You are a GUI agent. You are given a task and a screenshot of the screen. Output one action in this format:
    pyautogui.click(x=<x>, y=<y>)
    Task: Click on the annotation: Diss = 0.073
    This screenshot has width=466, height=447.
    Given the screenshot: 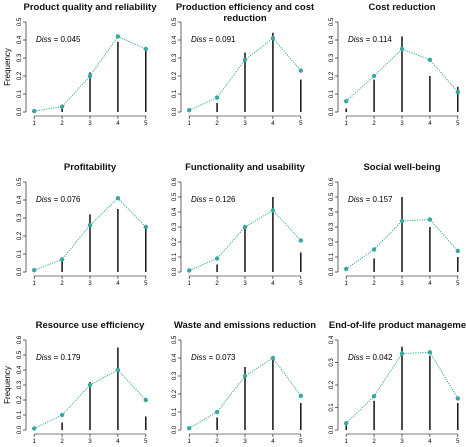 What is the action you would take?
    pyautogui.click(x=213, y=357)
    